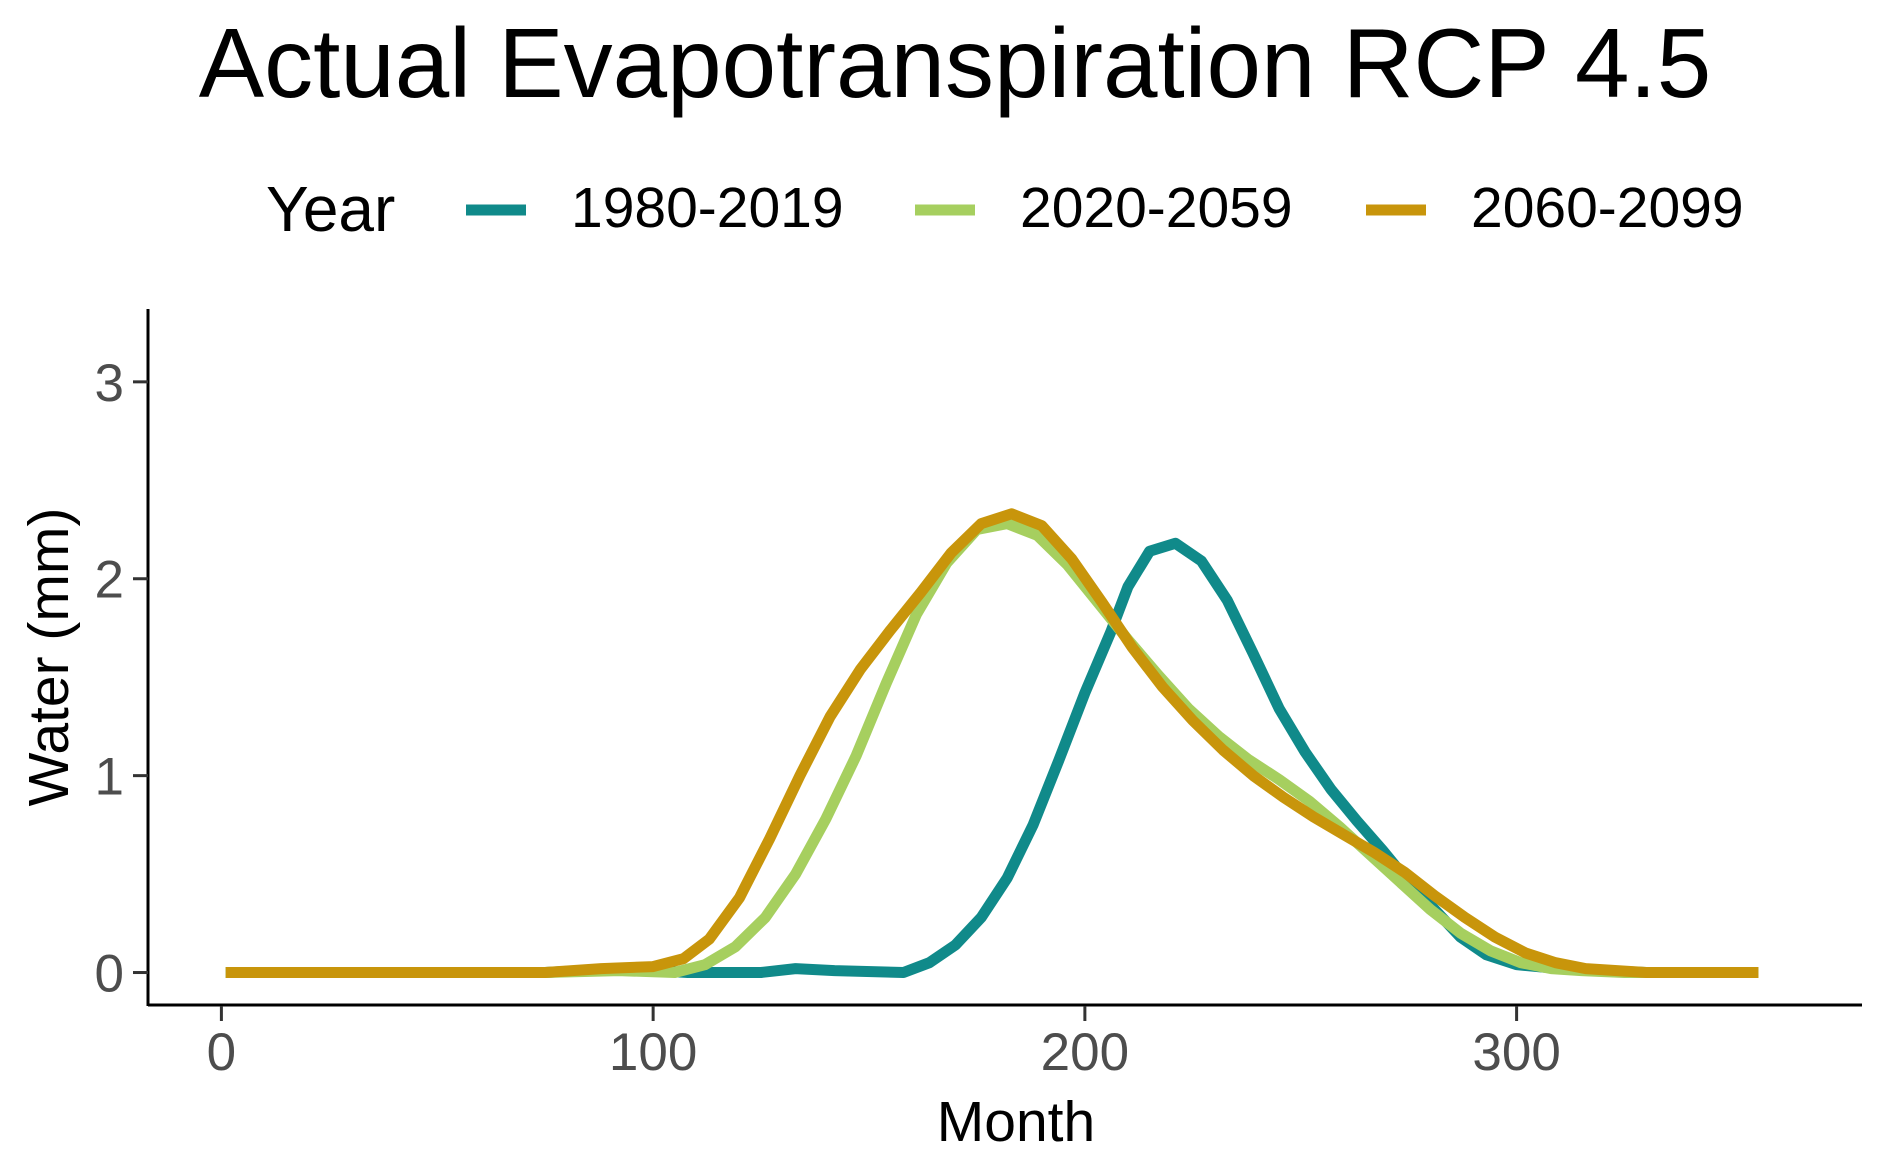 Image resolution: width=1896 pixels, height=1171 pixels. I want to click on y-axis-ticks: 0 1 2 3, so click(121, 679).